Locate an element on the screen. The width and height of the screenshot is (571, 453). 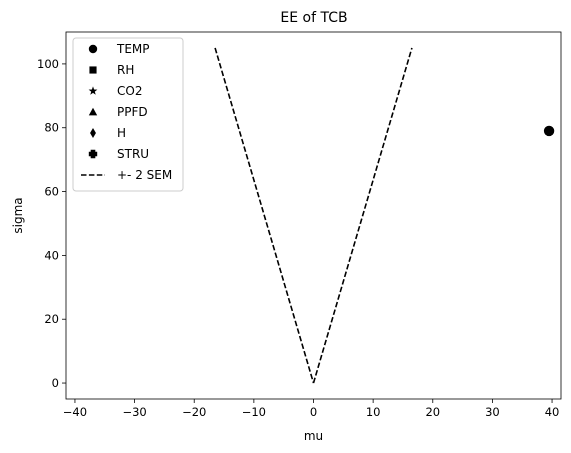
x-tick-label-4: 0 is located at coordinates (313, 412).